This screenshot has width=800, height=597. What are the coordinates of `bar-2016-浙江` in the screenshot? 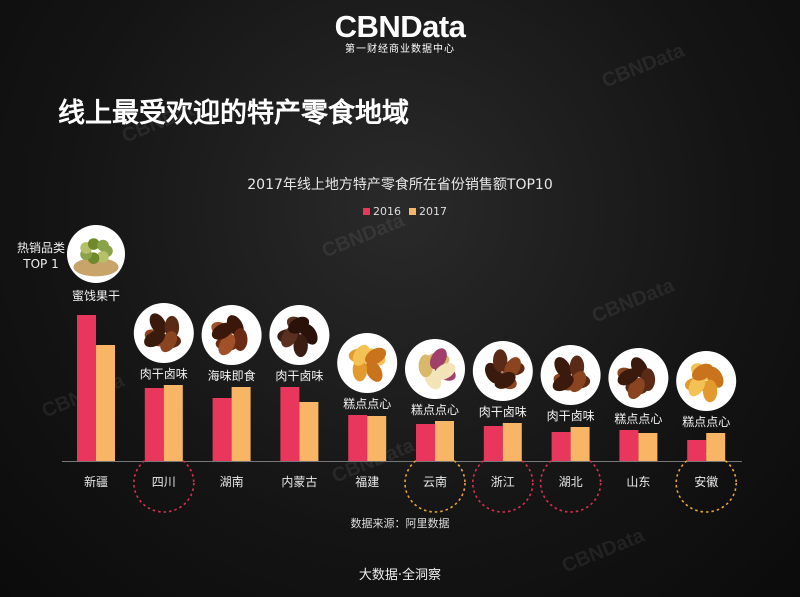 It's located at (493, 443).